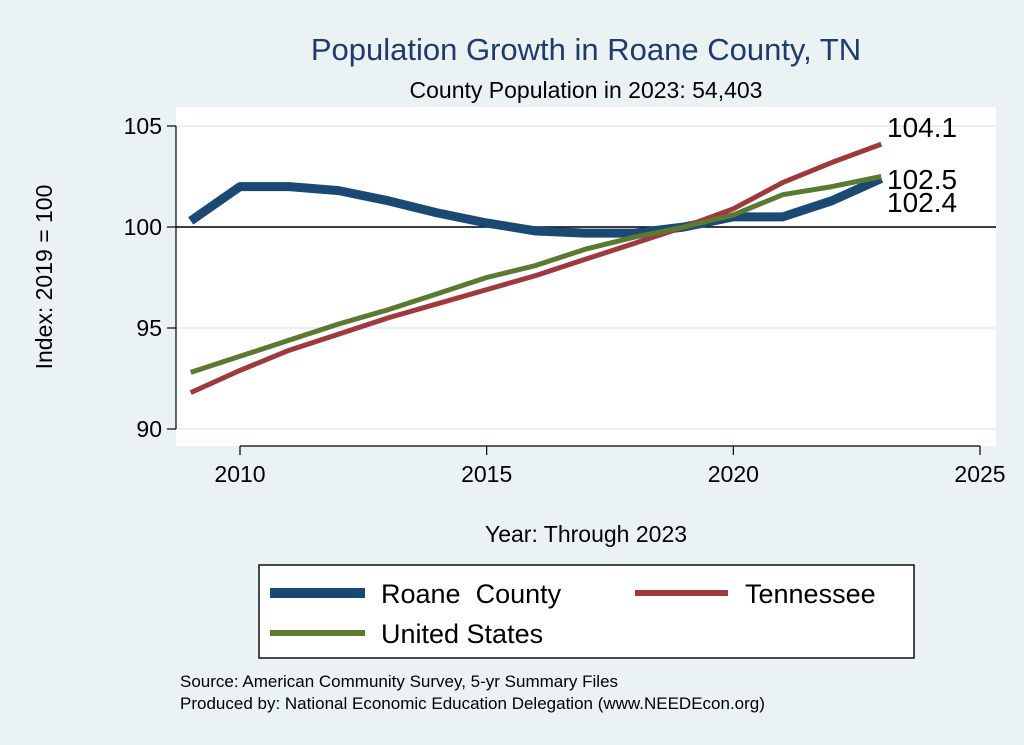 The width and height of the screenshot is (1024, 745). Describe the element at coordinates (471, 594) in the screenshot. I see `legend-label-roane-county: Roane County` at that location.